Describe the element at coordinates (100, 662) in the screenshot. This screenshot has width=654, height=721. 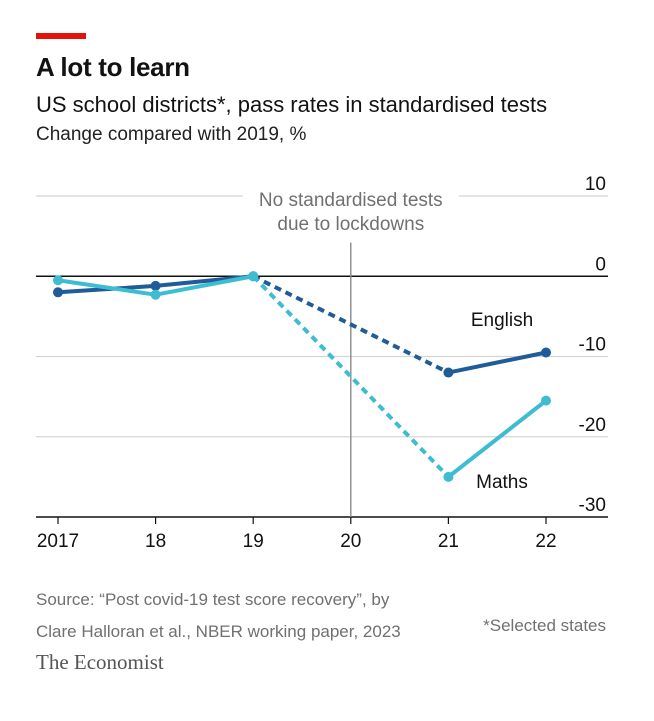
I see `brand-wordmark: The Economist` at that location.